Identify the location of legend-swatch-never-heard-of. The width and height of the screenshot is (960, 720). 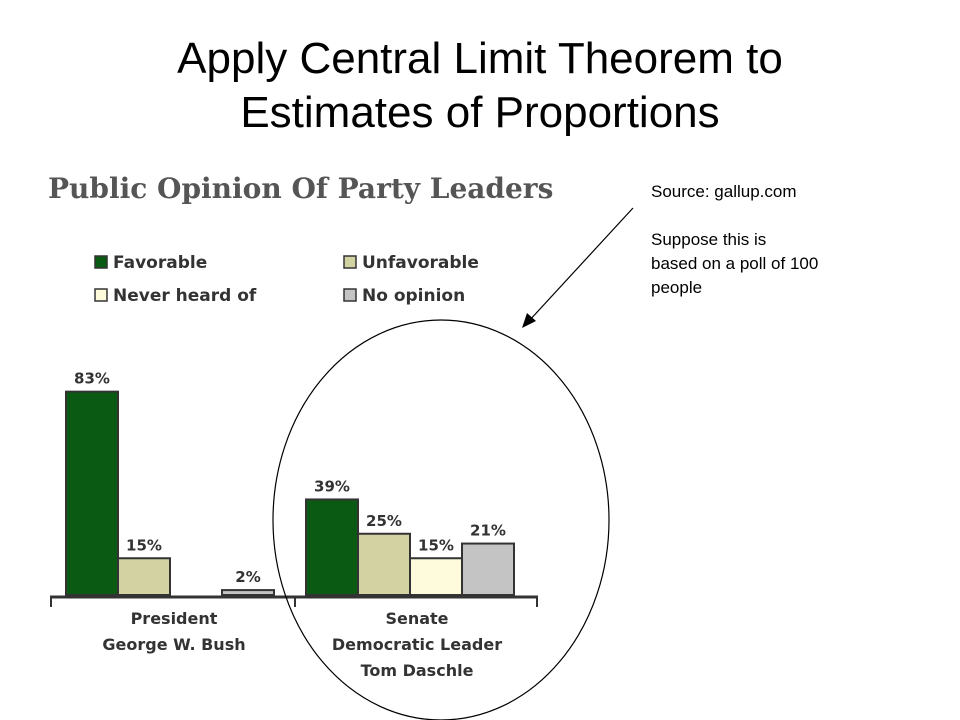
(101, 295).